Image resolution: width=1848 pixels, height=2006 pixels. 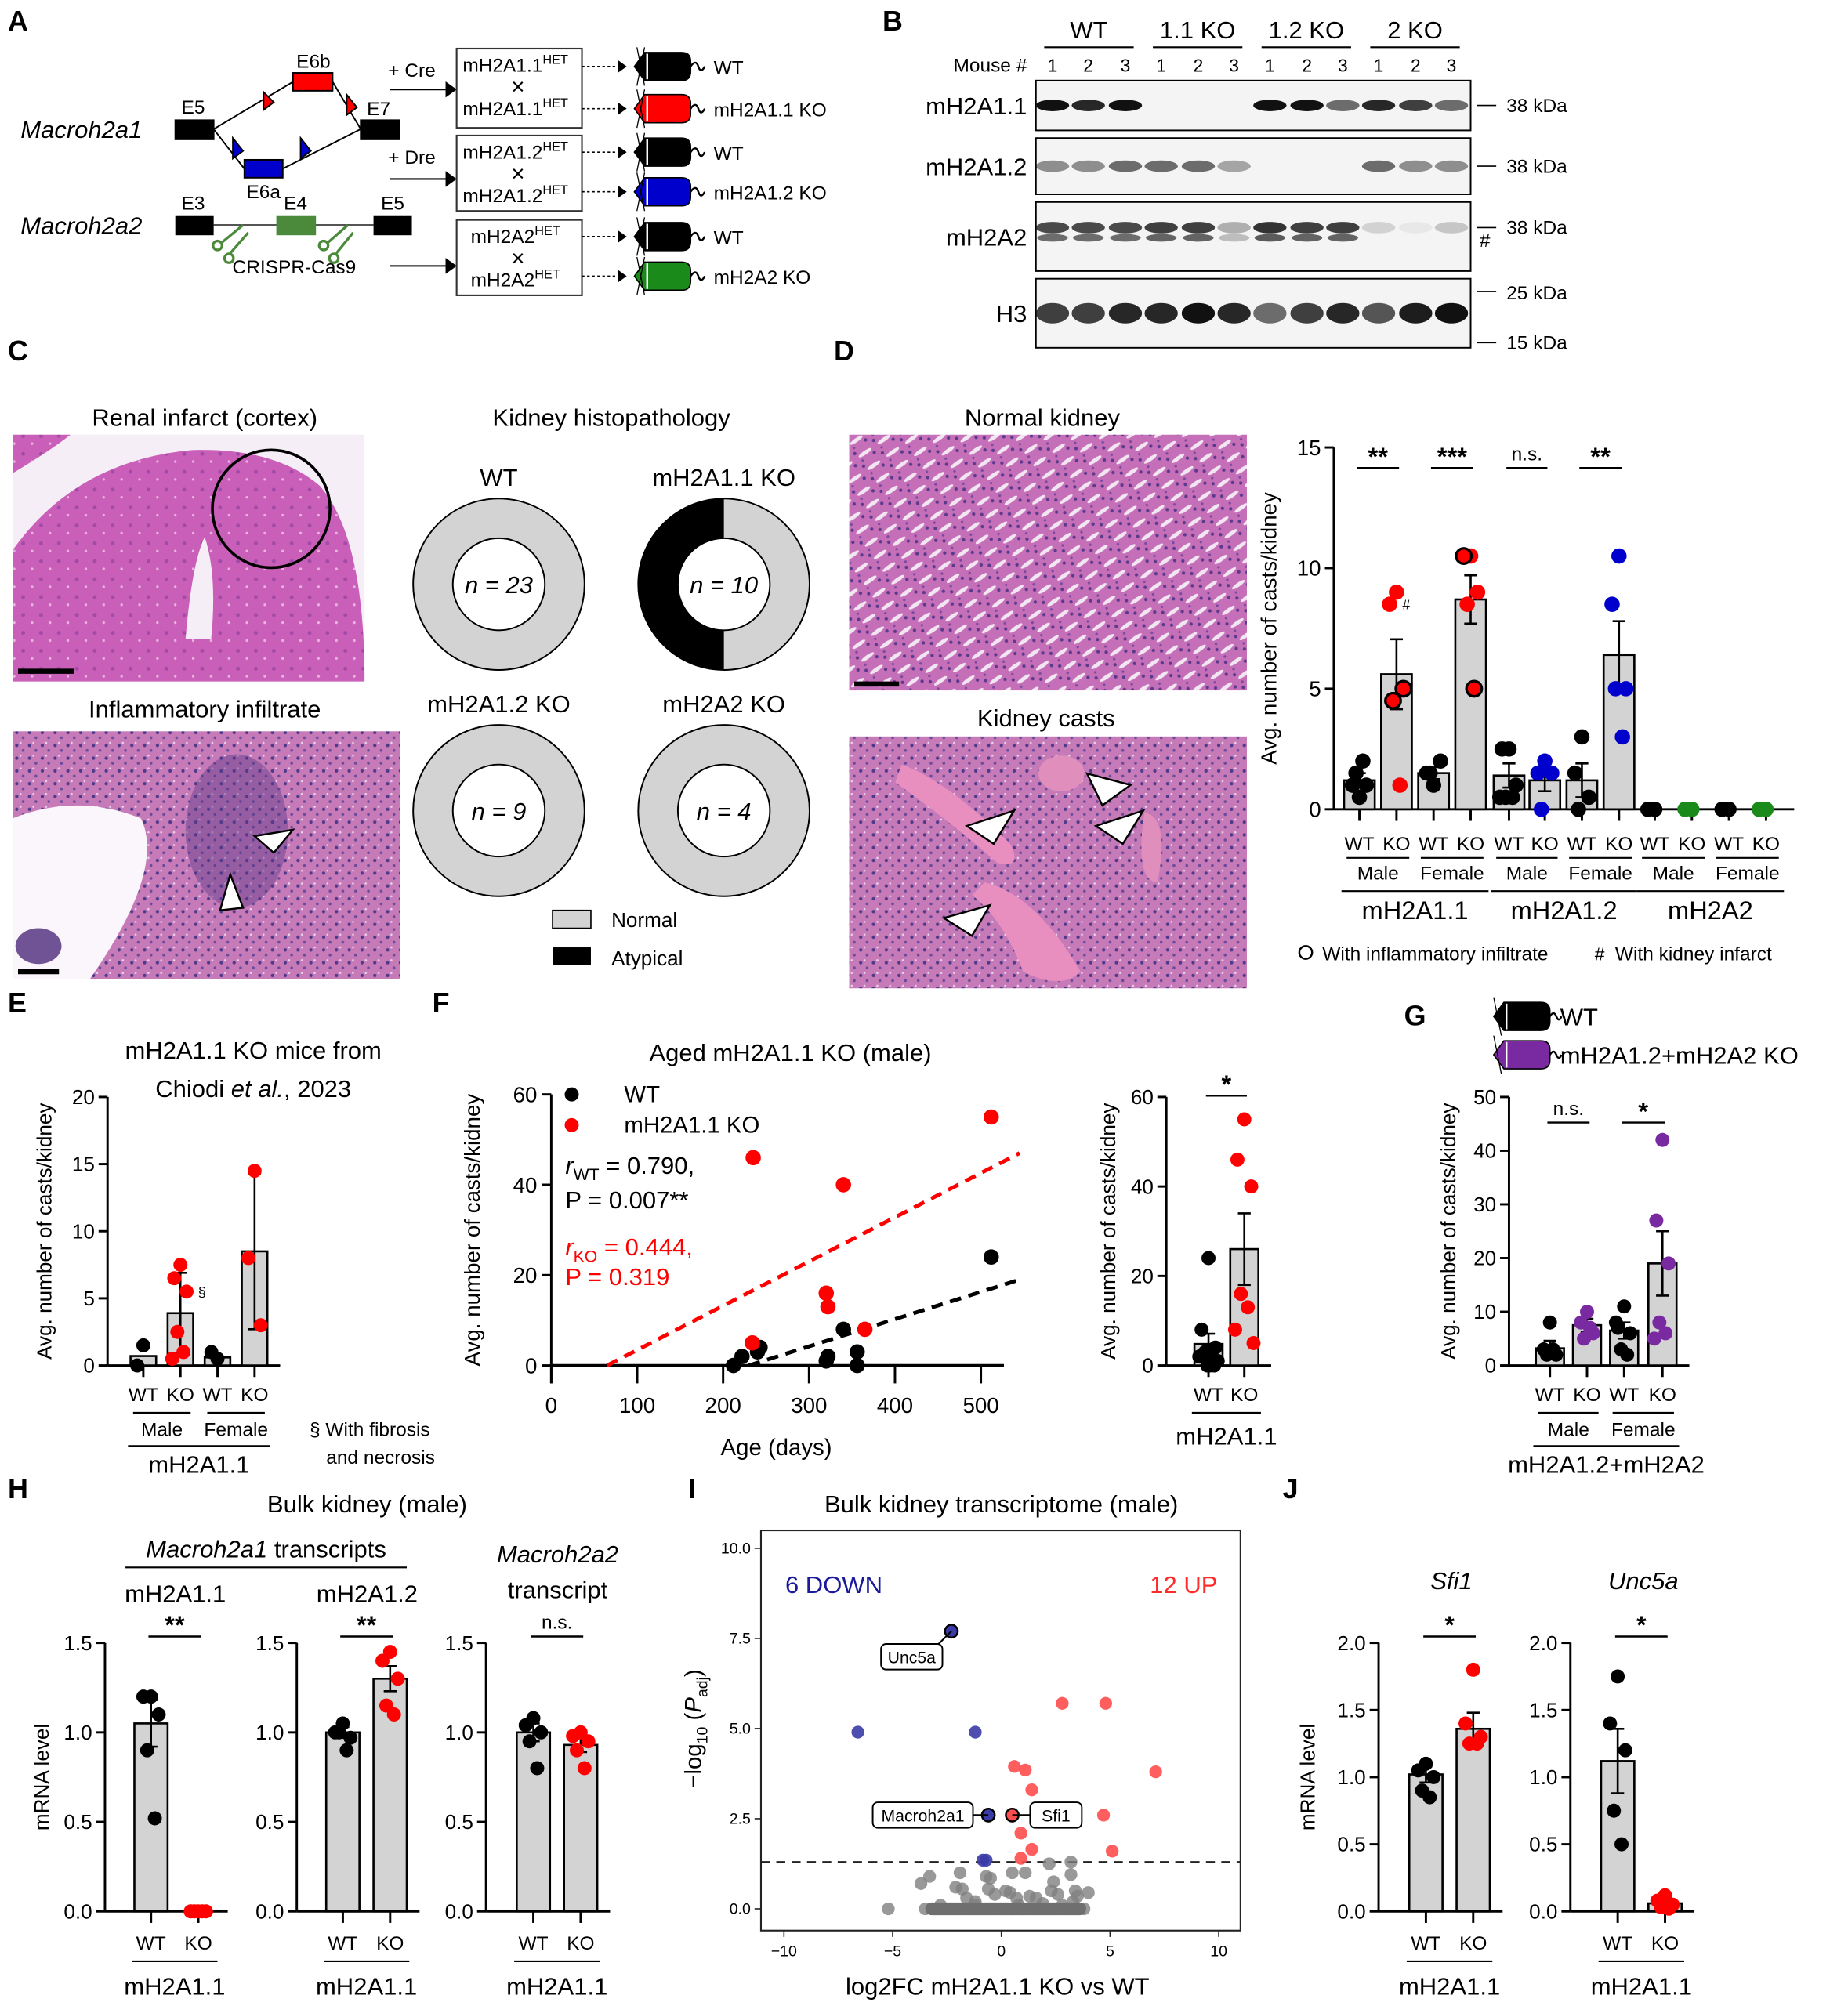 I want to click on significance-label: ***, so click(x=1452, y=456).